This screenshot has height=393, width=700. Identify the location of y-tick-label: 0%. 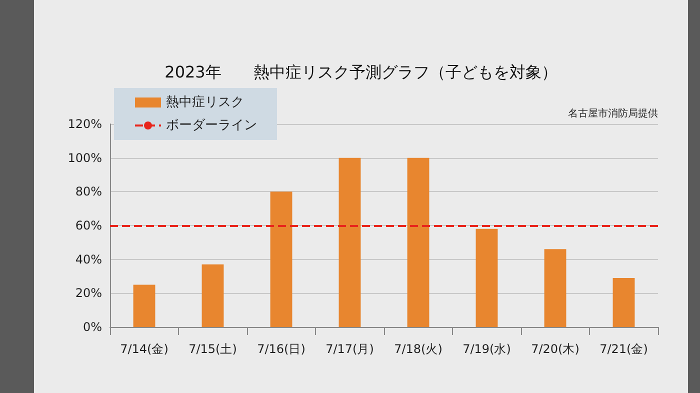
(92, 327).